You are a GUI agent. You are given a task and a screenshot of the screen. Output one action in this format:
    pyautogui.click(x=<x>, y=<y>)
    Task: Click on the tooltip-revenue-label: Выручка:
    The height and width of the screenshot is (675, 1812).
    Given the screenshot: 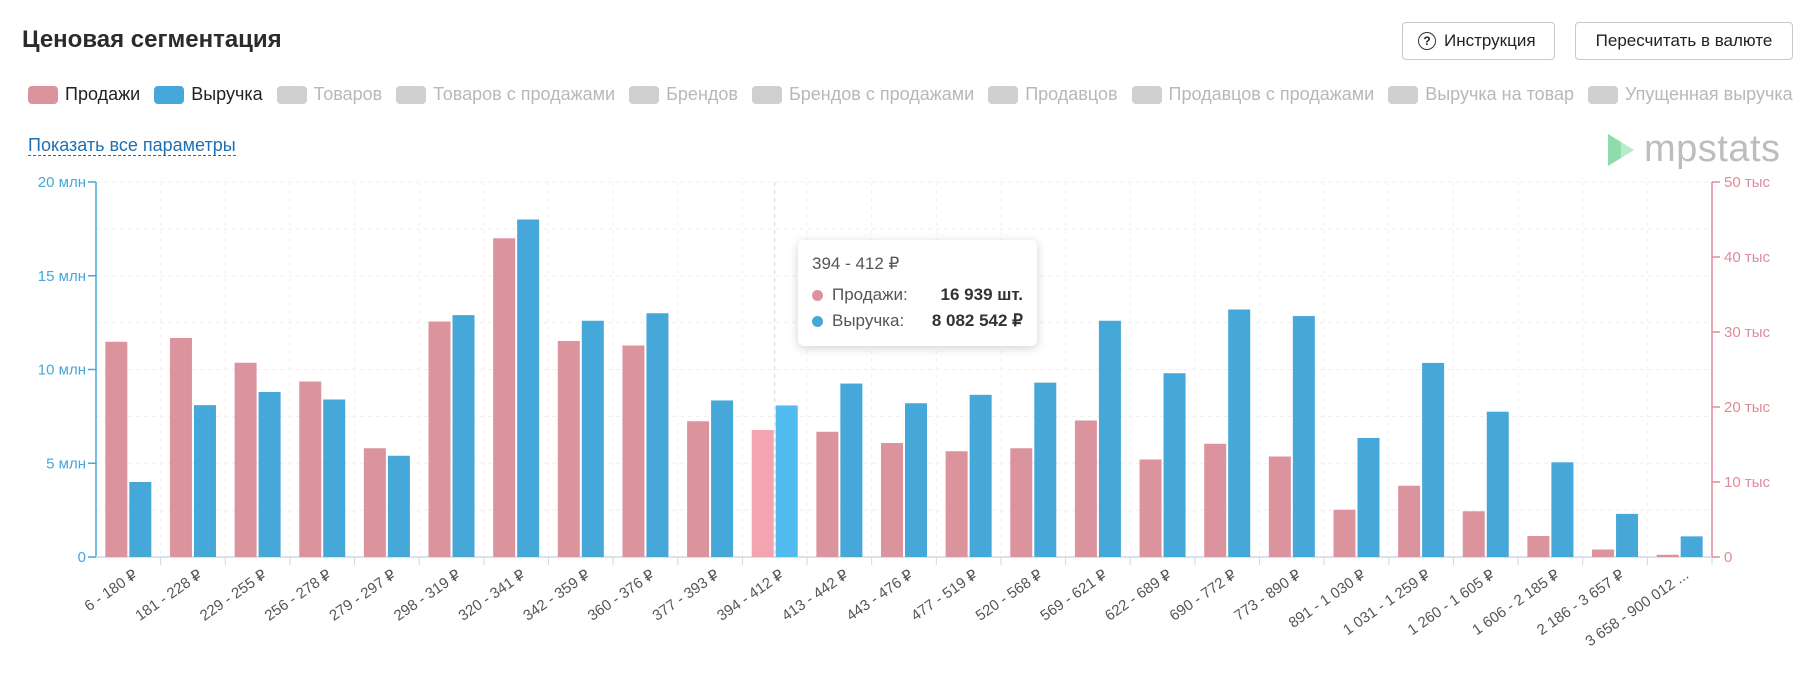 What is the action you would take?
    pyautogui.click(x=868, y=320)
    